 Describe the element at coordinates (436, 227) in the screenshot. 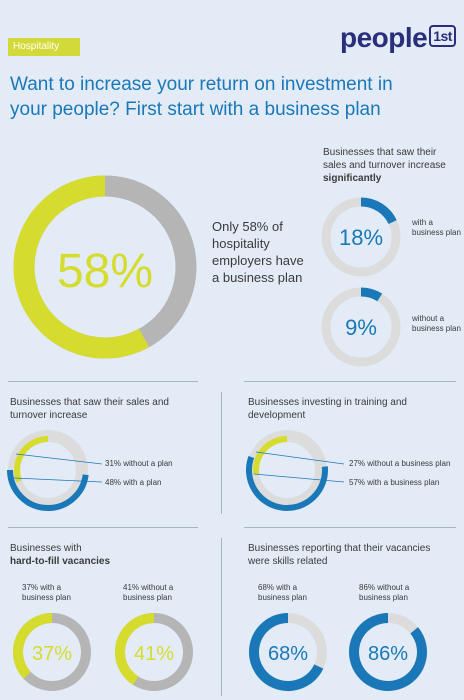

I see `note-18: with a business plan` at that location.